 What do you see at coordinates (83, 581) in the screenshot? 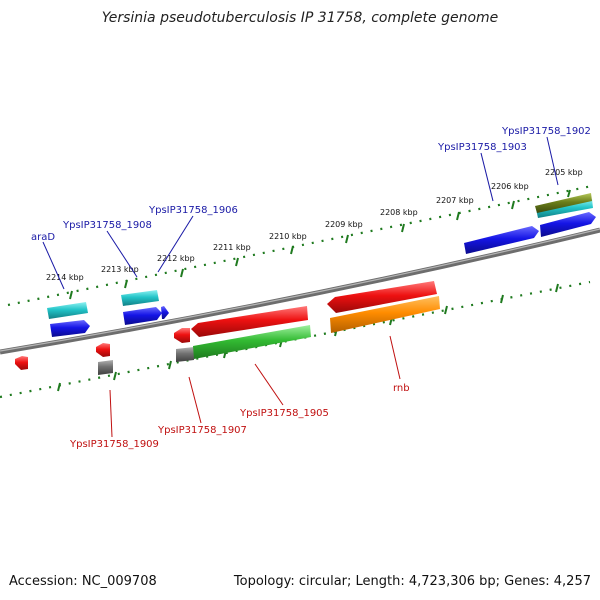
I see `accession-text: Accession: NC_009708` at bounding box center [83, 581].